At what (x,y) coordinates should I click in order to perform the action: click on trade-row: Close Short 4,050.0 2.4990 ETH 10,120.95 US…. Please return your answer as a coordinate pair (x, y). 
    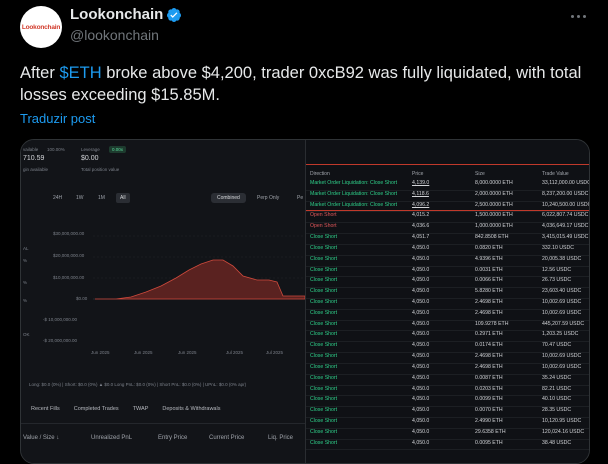
    Looking at the image, I should click on (447, 423).